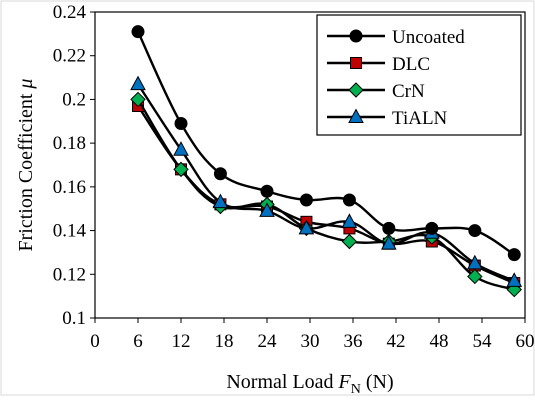 Image resolution: width=535 pixels, height=401 pixels. I want to click on y-axis-ticks: 0.1 0.12 0.14 0.16 0.18 0.2 0.22 0.24, so click(74, 165).